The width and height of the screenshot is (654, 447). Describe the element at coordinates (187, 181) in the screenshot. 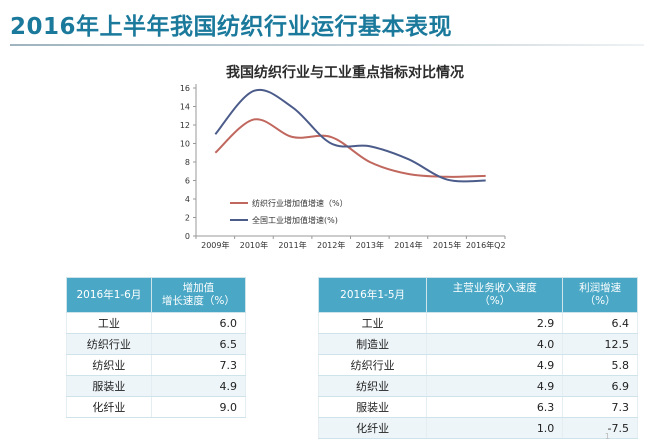

I see `y-tick-label: 6` at that location.